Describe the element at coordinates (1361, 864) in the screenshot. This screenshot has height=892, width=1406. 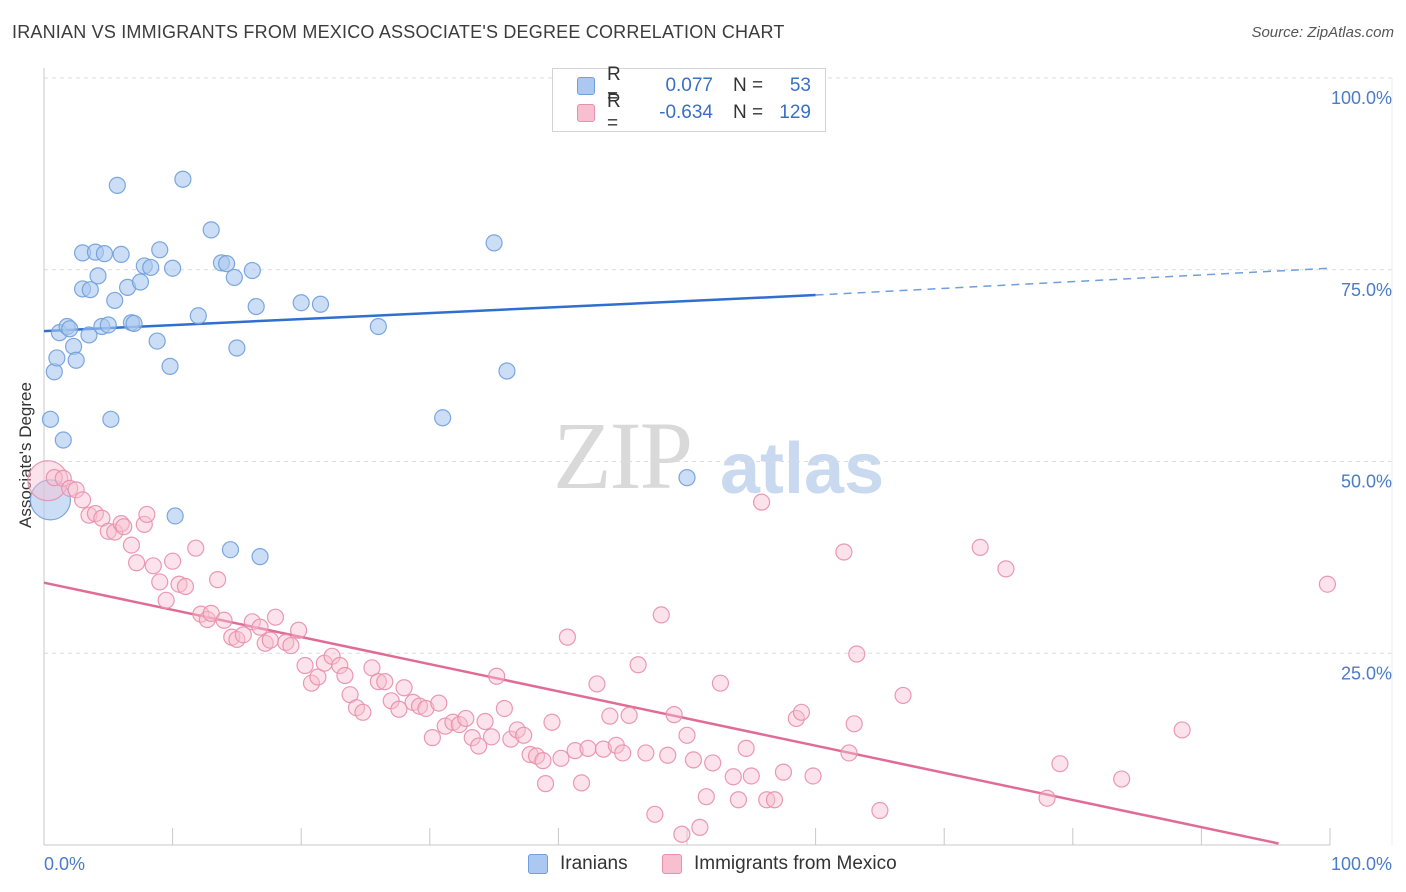
I see `x-tick-label: 100.0%` at that location.